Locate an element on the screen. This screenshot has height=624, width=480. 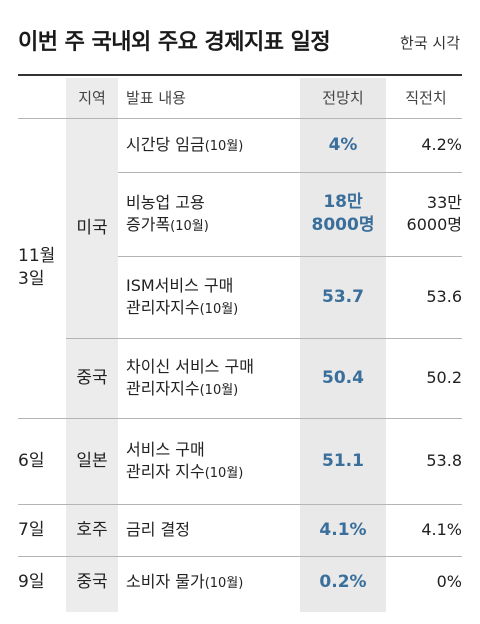
region-cell: 일본 is located at coordinates (92, 460).